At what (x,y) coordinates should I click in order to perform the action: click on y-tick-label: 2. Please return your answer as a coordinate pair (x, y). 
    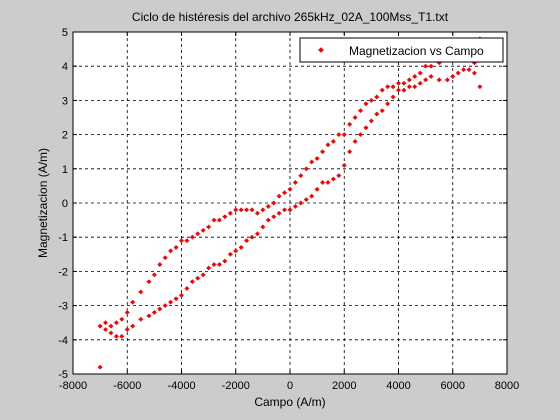
    Looking at the image, I should click on (65, 136).